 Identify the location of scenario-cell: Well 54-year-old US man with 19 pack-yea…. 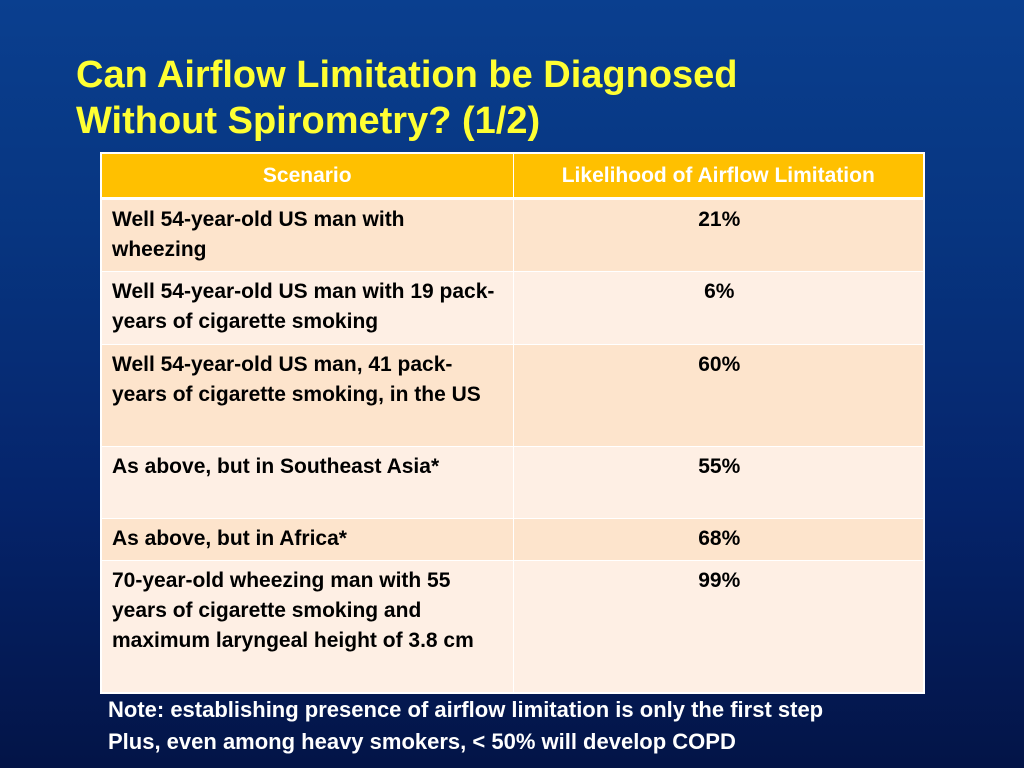
(307, 308).